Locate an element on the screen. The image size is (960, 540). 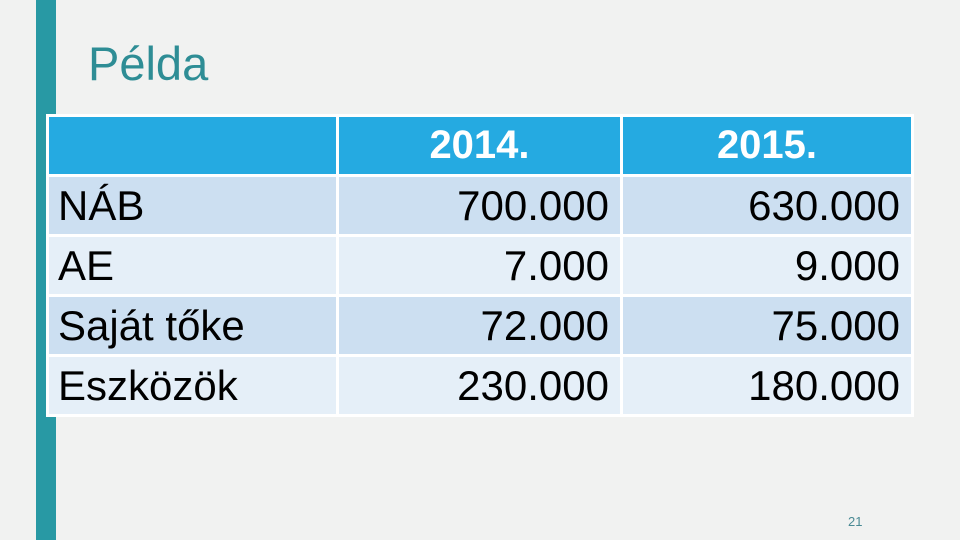
row-label: Saját tőke is located at coordinates (192, 325).